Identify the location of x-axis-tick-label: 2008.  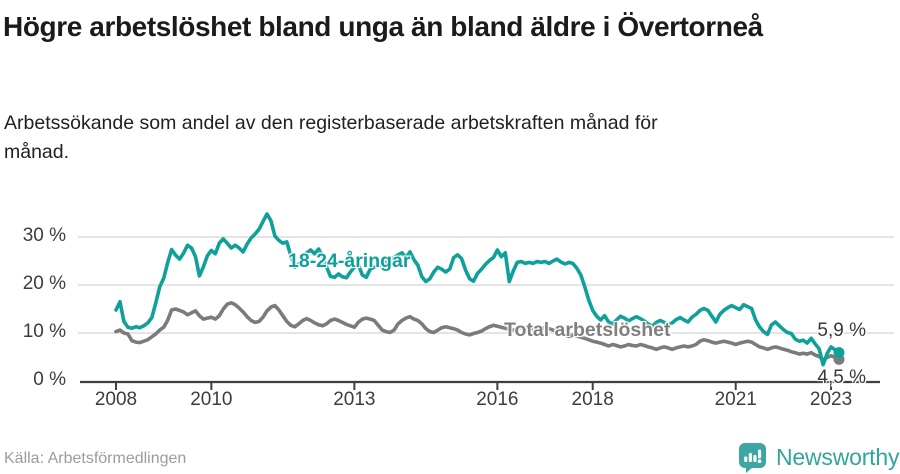
(116, 399).